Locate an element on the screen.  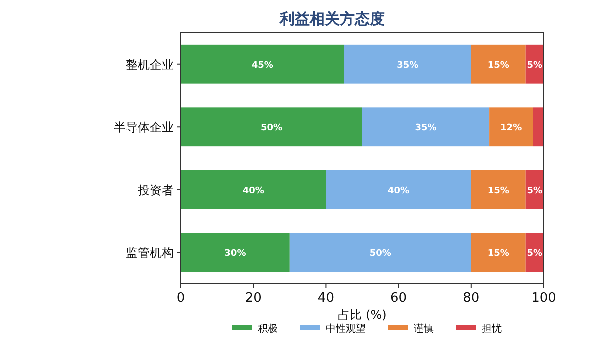
x-axis-title: 占比 (%) is located at coordinates (362, 315).